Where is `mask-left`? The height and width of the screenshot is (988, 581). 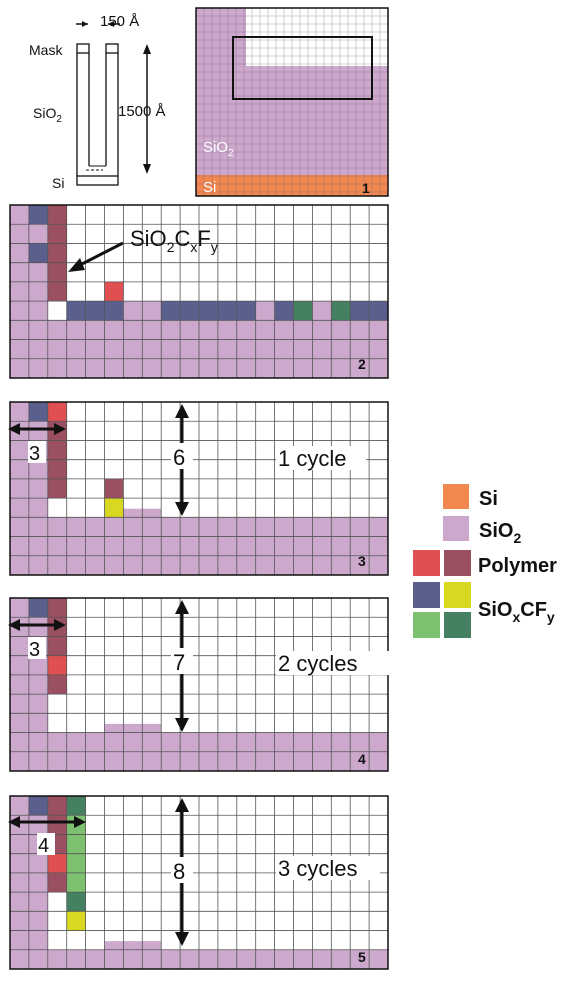
mask-left is located at coordinates (83, 48).